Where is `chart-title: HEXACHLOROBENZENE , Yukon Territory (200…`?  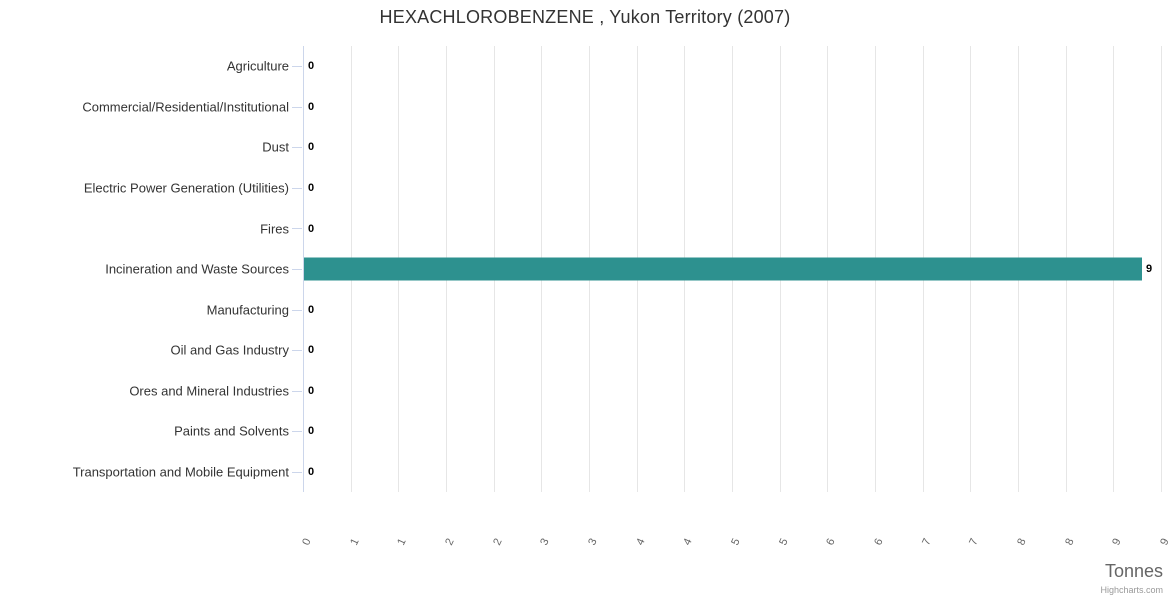 chart-title: HEXACHLOROBENZENE , Yukon Territory (200… is located at coordinates (585, 17).